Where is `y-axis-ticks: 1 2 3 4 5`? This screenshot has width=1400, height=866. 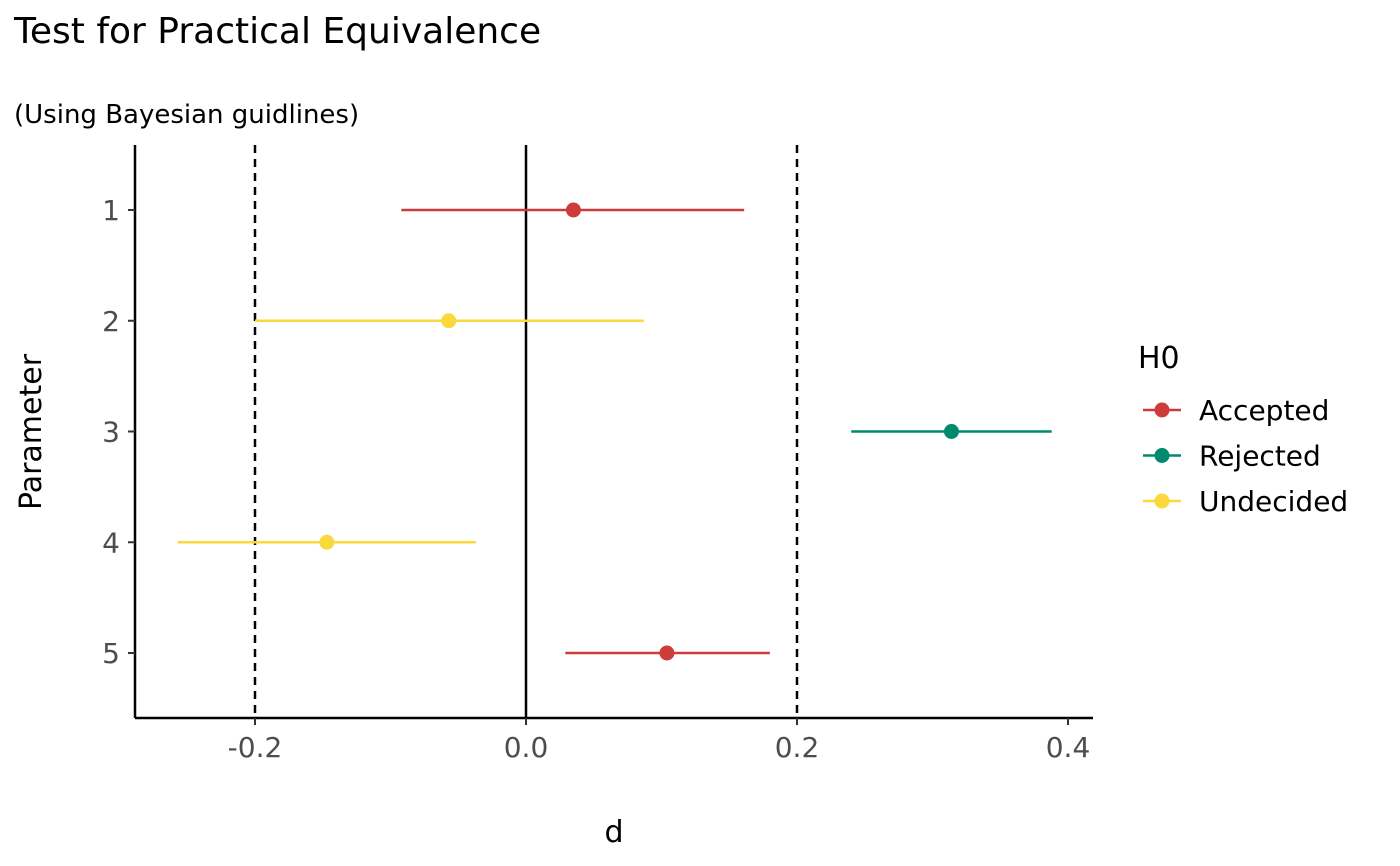
y-axis-ticks: 1 2 3 4 5 is located at coordinates (118, 432).